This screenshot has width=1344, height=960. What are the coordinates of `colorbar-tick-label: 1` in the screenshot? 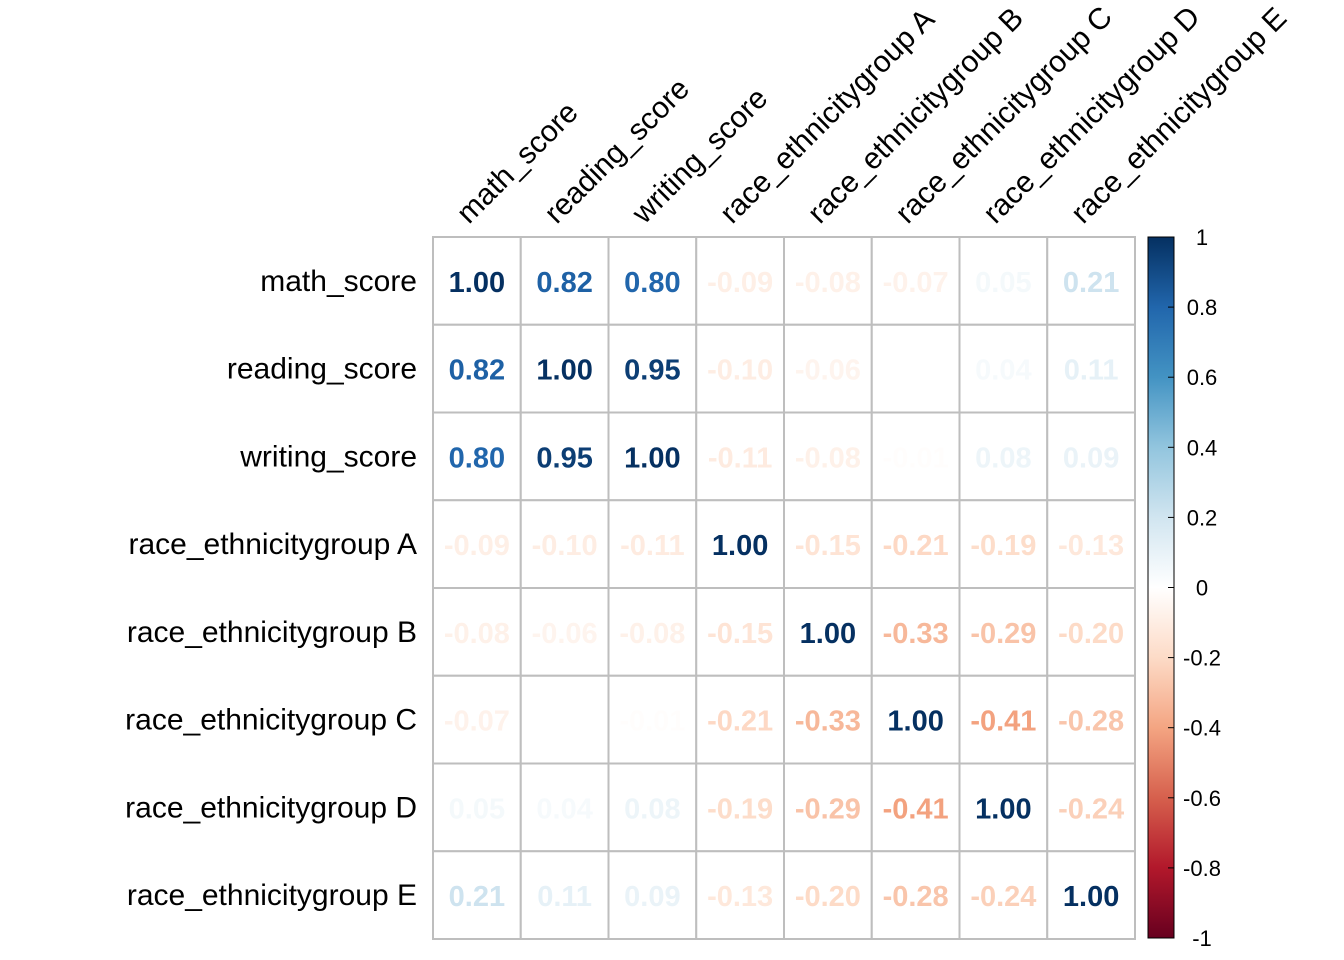 It's located at (1202, 237).